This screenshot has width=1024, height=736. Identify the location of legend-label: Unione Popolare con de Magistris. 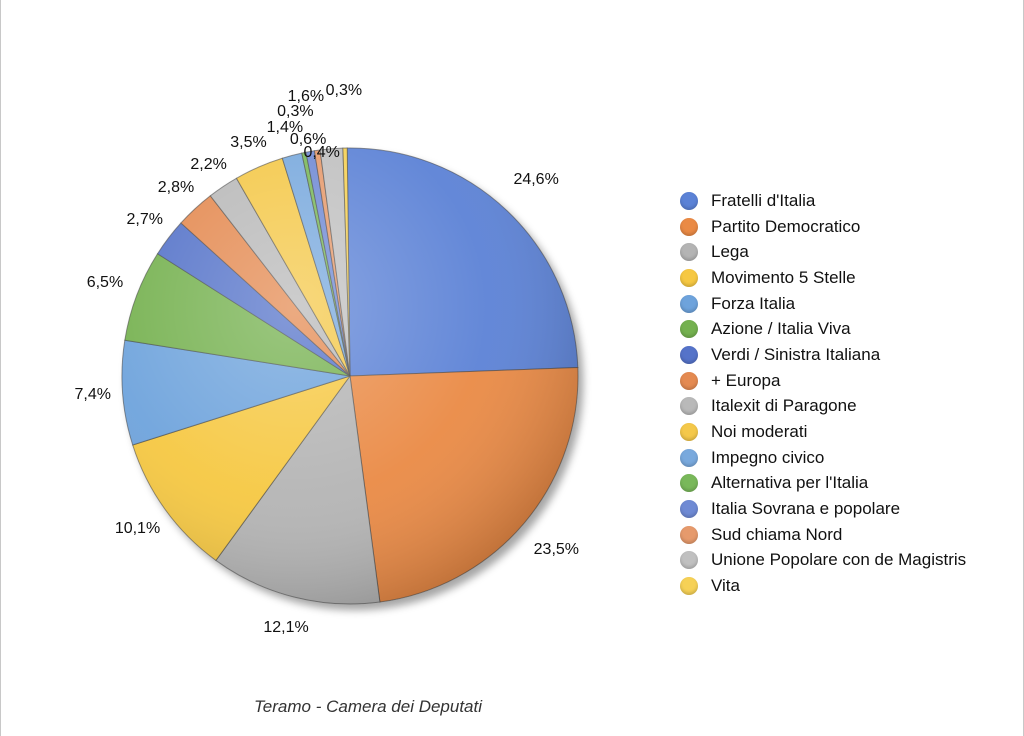
(839, 560).